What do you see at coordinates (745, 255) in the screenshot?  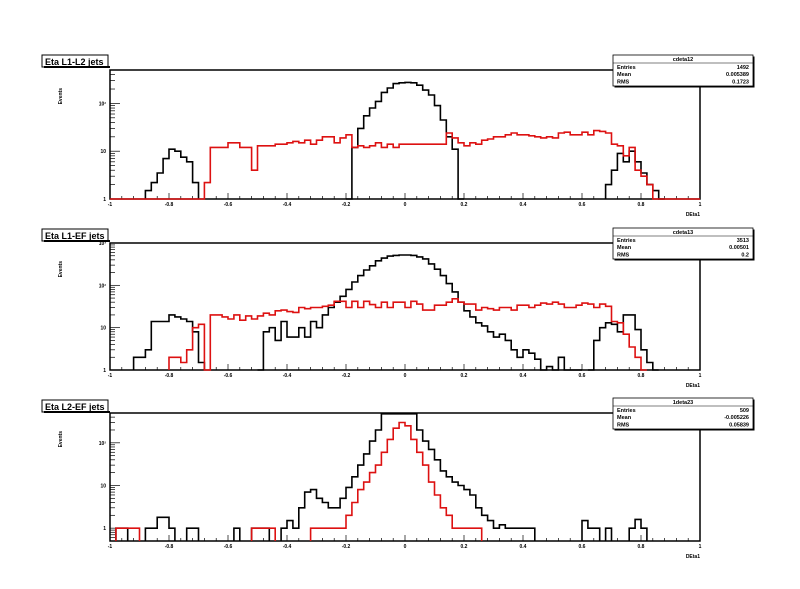 I see `stats-value: 0.2` at bounding box center [745, 255].